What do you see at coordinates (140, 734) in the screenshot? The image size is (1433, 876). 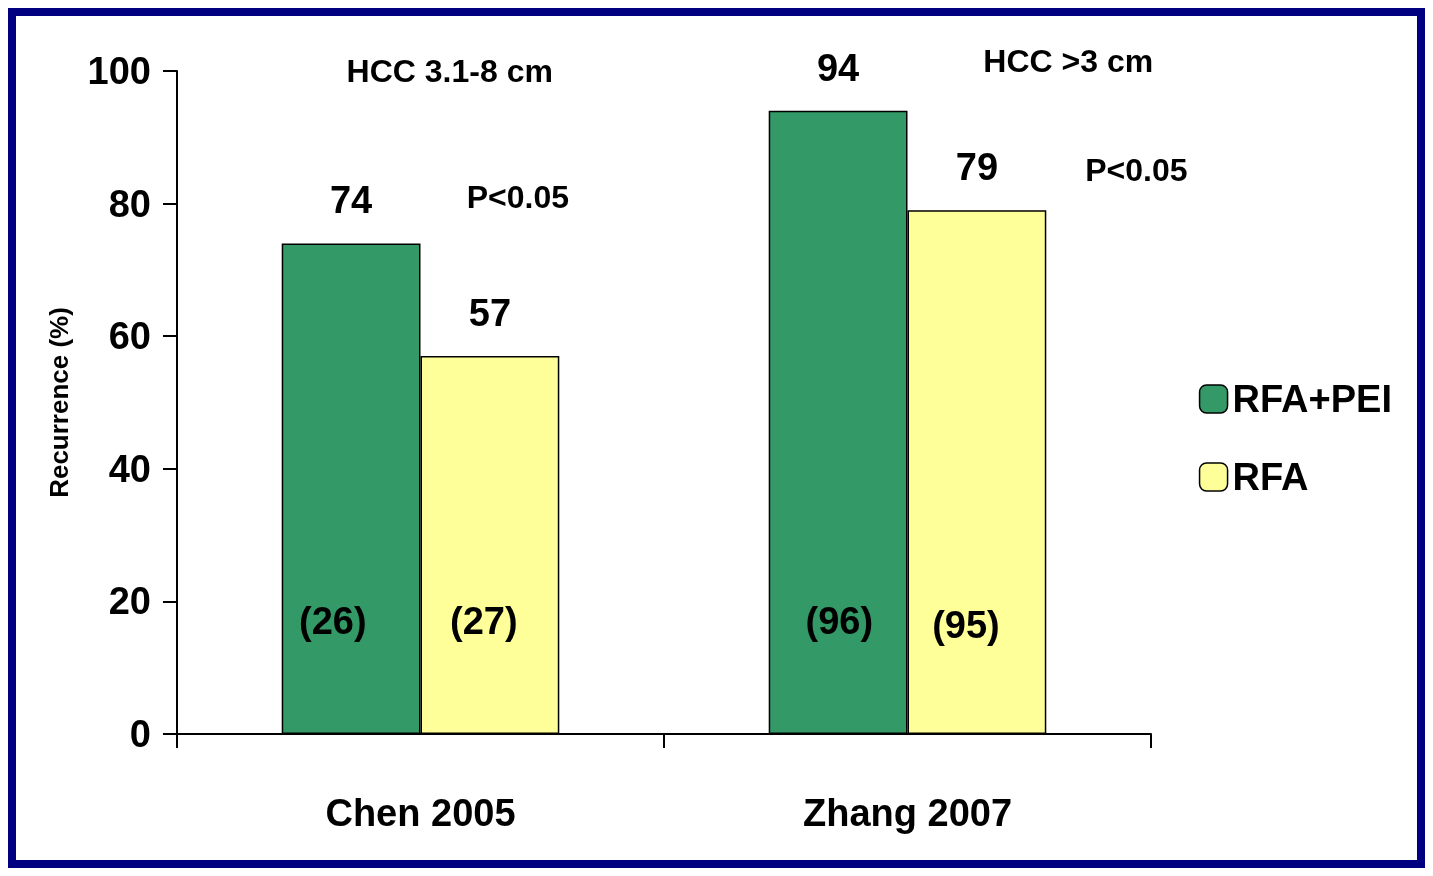 I see `y-tick-label: 0` at bounding box center [140, 734].